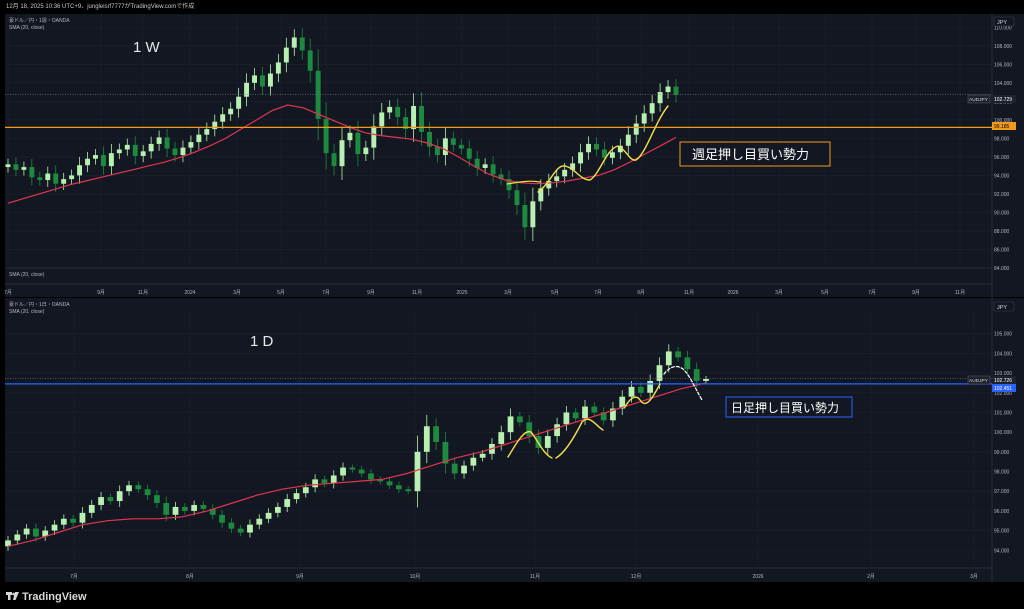  What do you see at coordinates (461, 293) in the screenshot?
I see `x-tick-label: 2025` at bounding box center [461, 293].